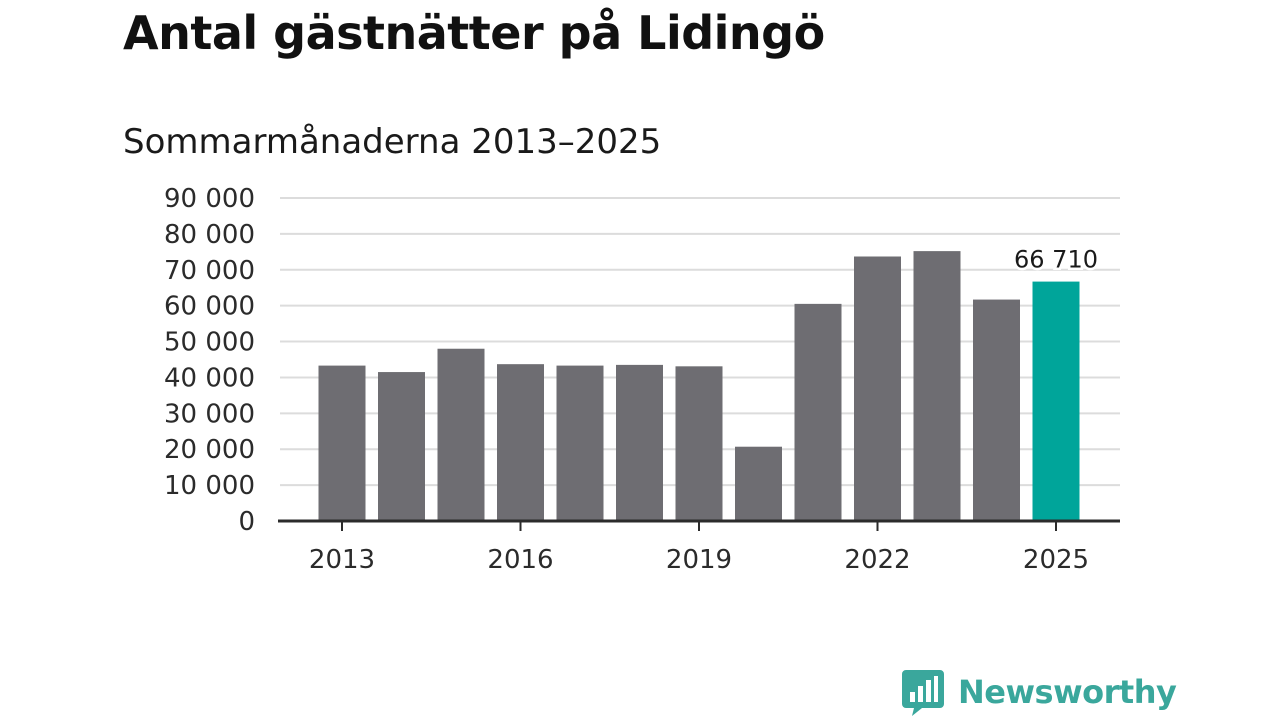 Image resolution: width=1280 pixels, height=720 pixels. I want to click on y-tick-label: 60 000, so click(209, 307).